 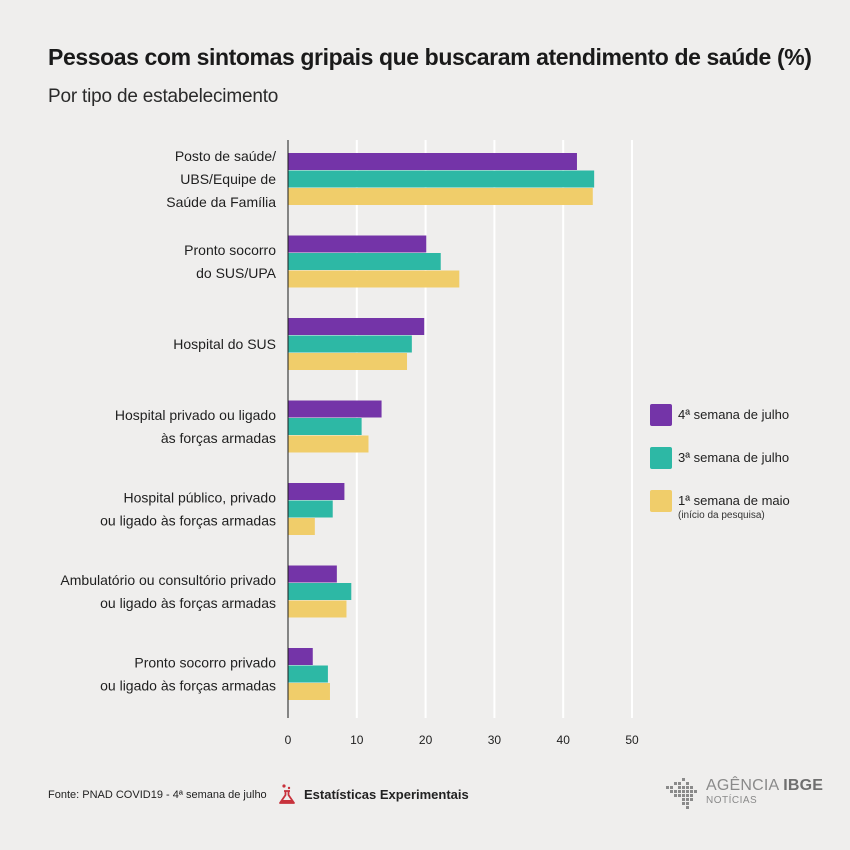 I want to click on x-tick-label-50: 50, so click(x=632, y=740).